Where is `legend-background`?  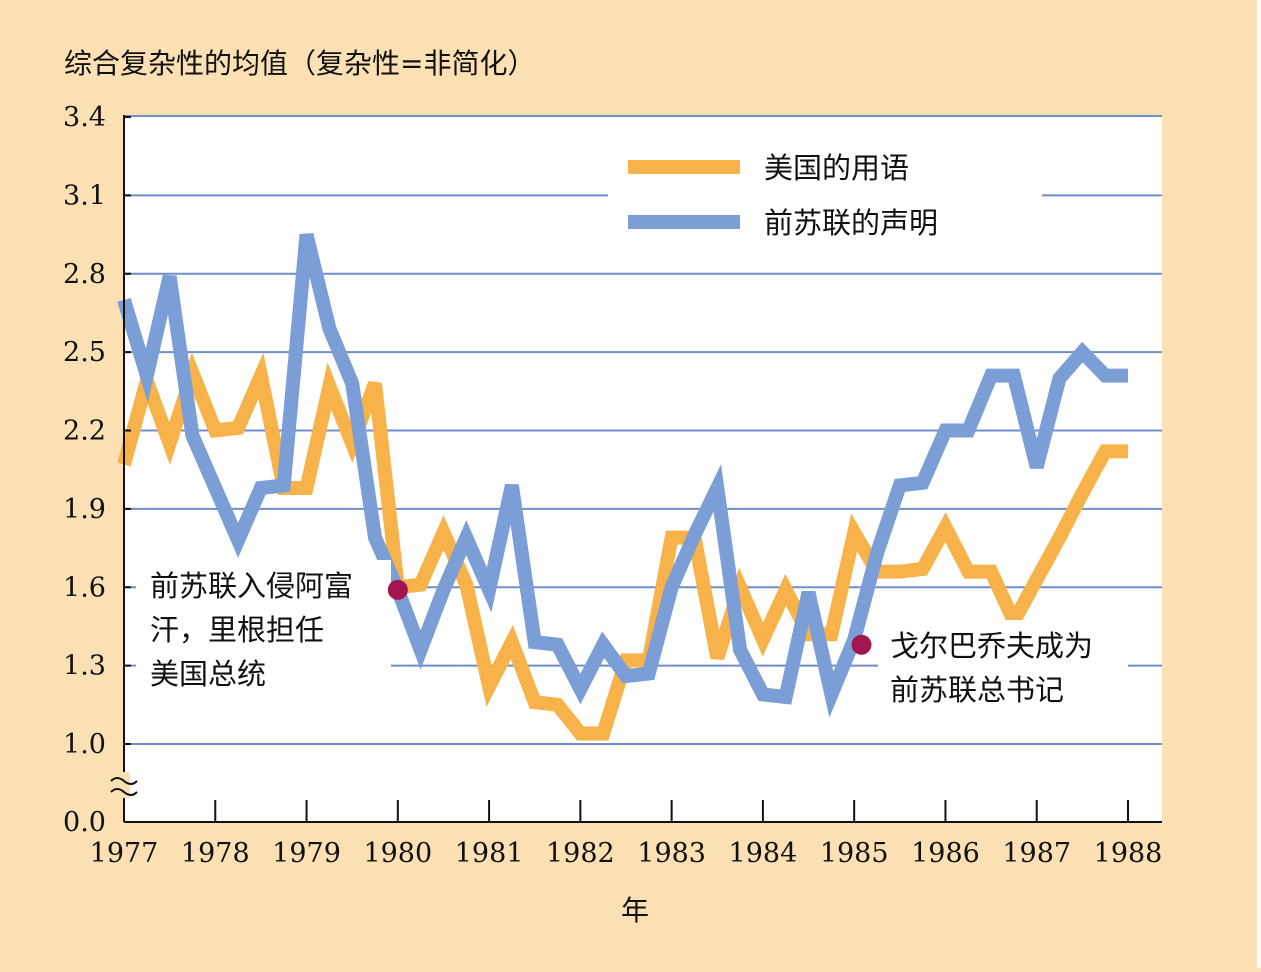
legend-background is located at coordinates (825, 196).